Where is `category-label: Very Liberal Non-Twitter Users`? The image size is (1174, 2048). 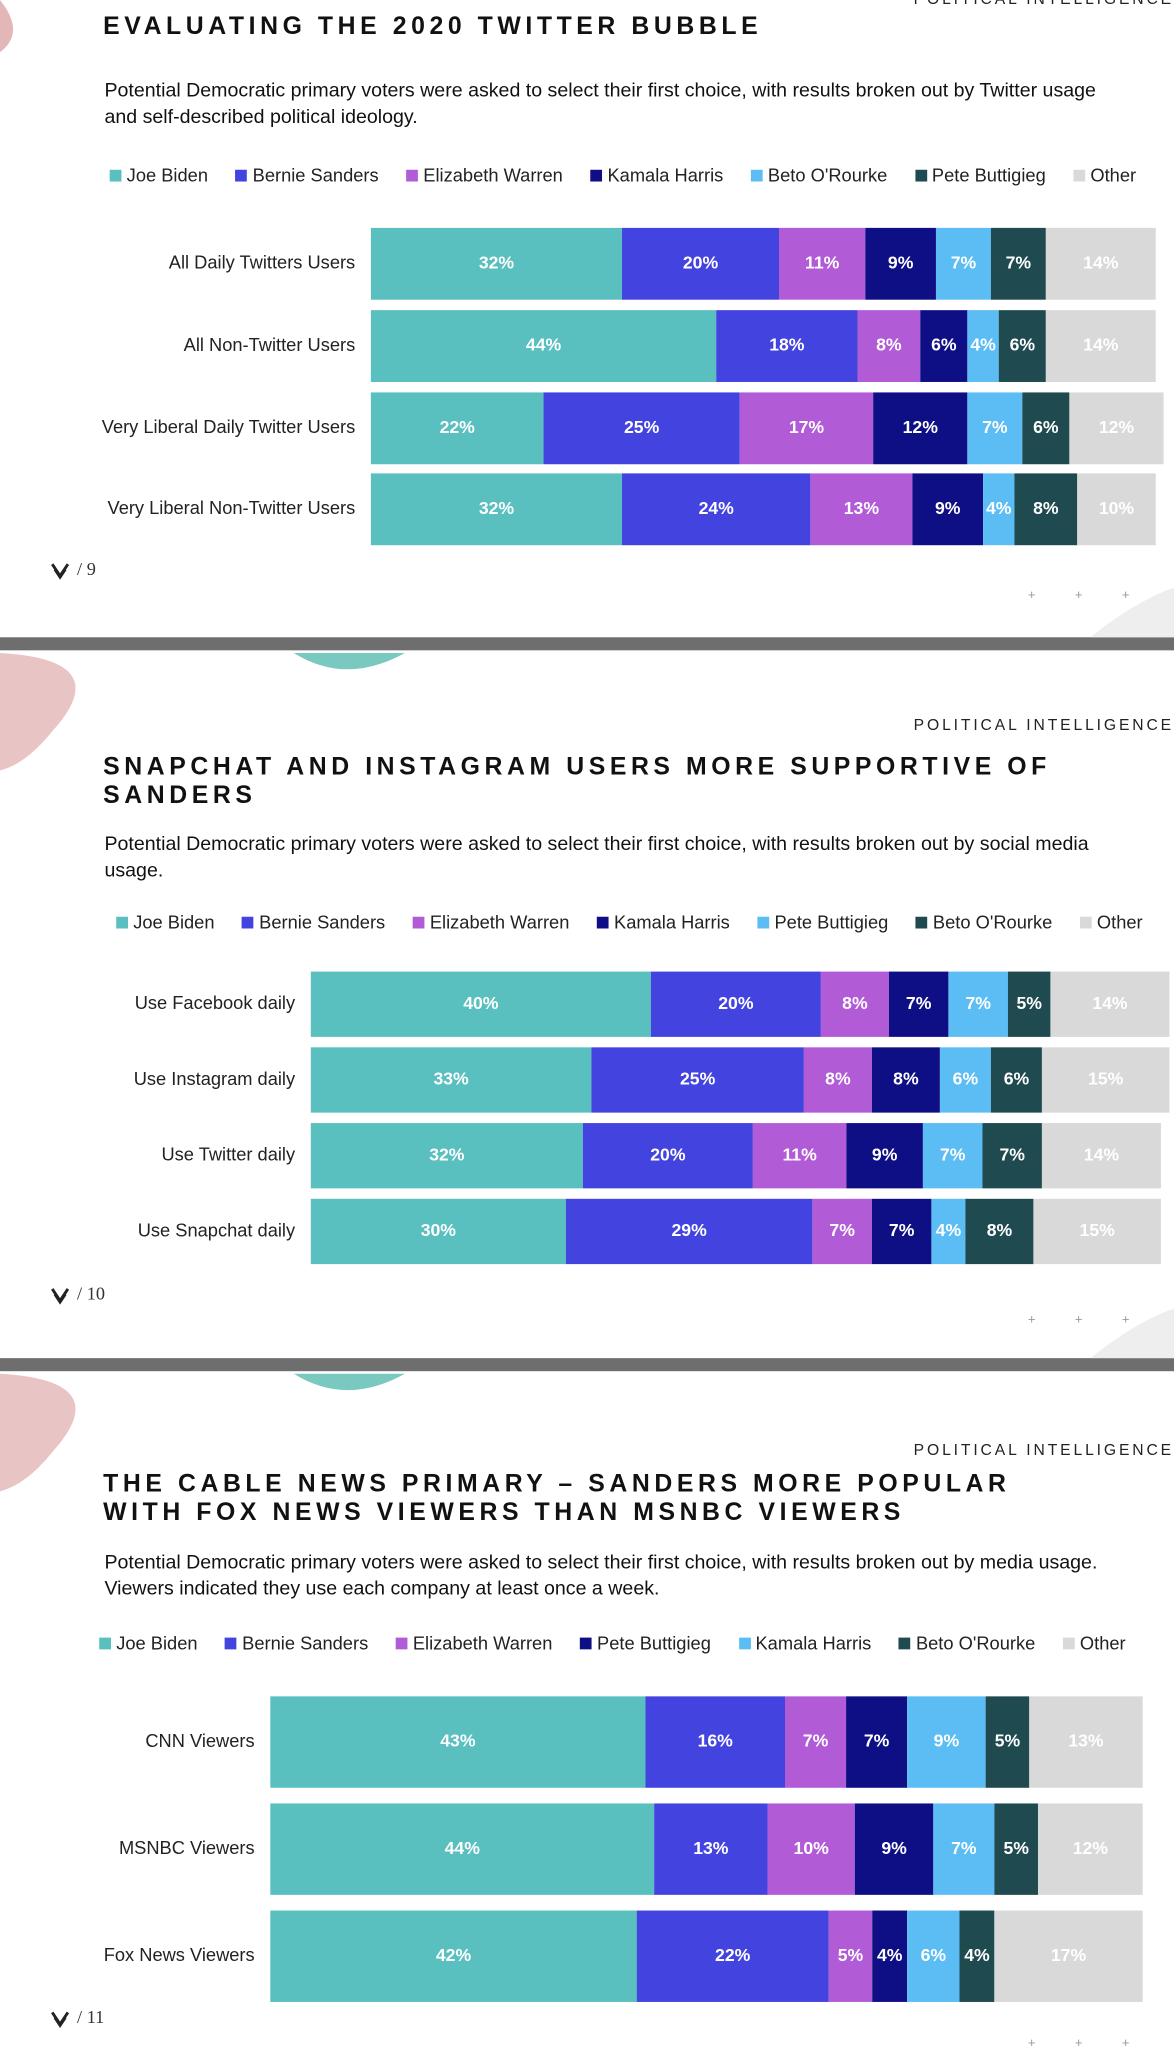
category-label: Very Liberal Non-Twitter Users is located at coordinates (232, 507).